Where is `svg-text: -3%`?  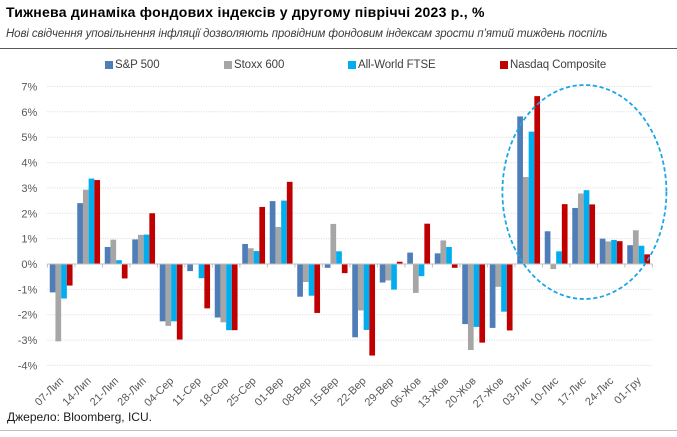
svg-text: -3% is located at coordinates (28, 341).